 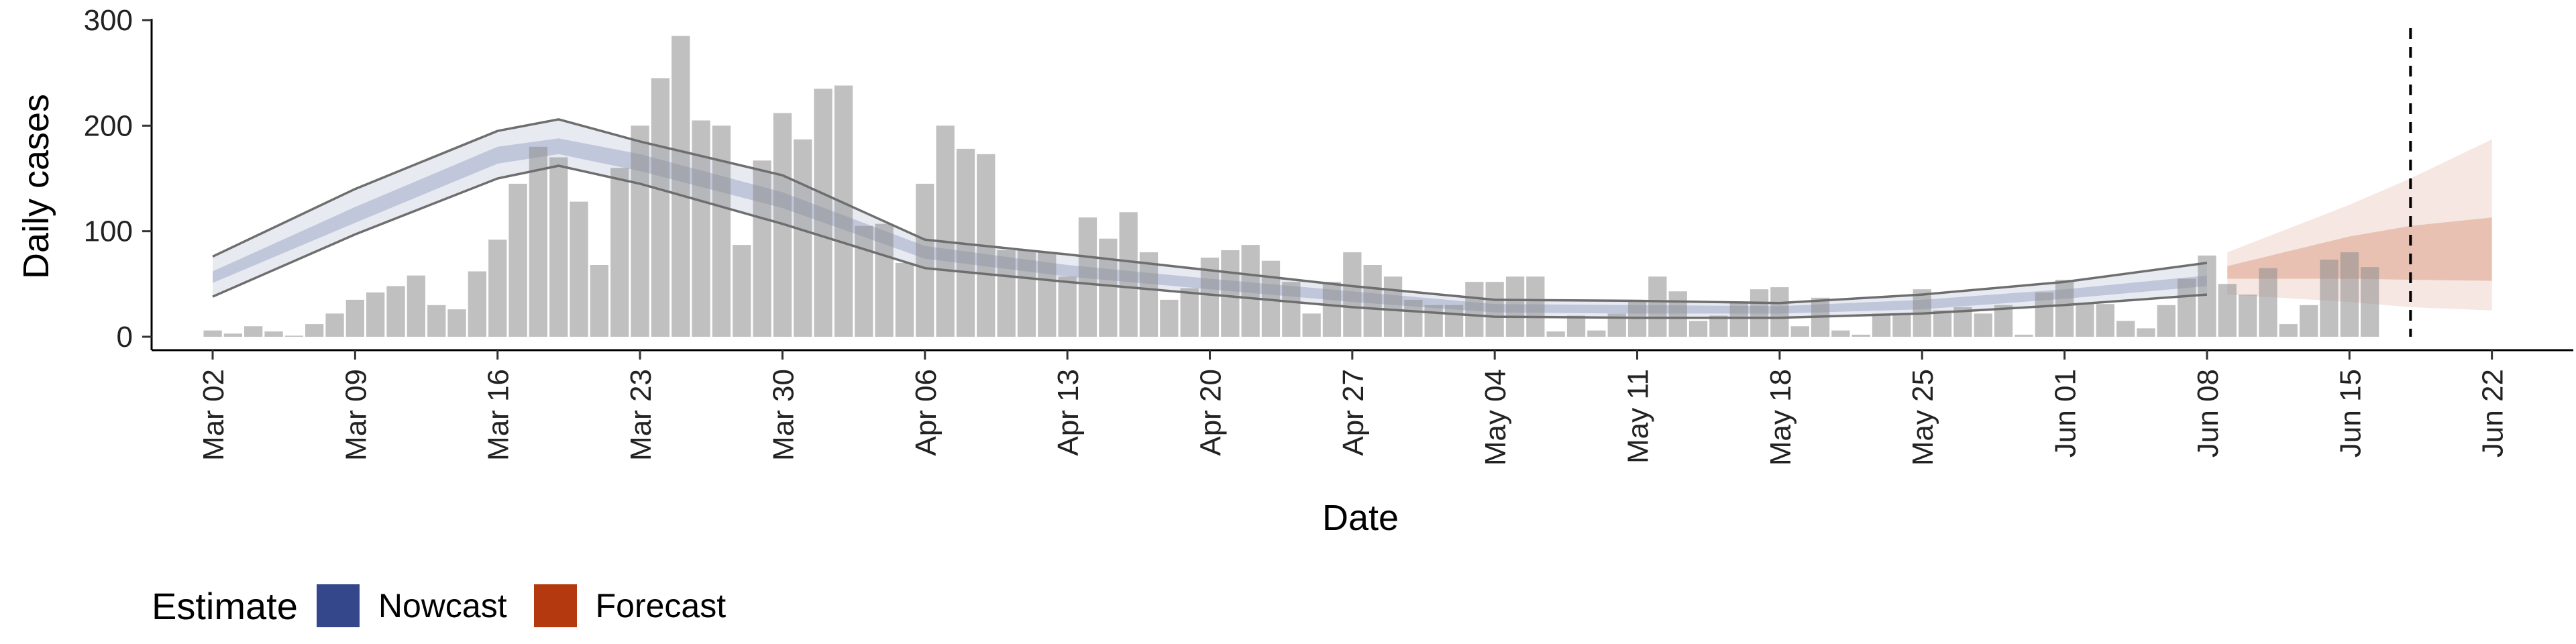 What do you see at coordinates (2208, 413) in the screenshot?
I see `x-tick-label: Jun 08` at bounding box center [2208, 413].